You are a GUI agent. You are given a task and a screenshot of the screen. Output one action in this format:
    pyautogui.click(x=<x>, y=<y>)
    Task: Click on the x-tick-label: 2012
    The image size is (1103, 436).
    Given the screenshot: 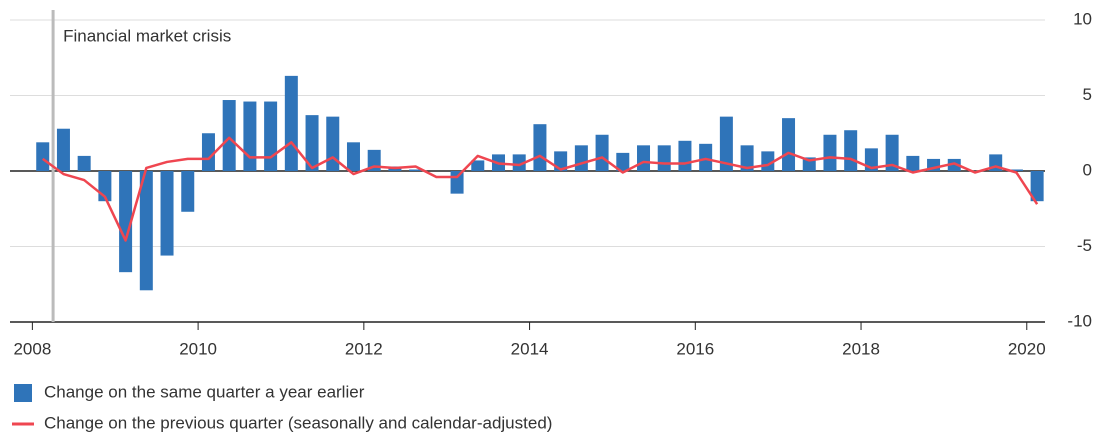 What is the action you would take?
    pyautogui.click(x=364, y=348)
    